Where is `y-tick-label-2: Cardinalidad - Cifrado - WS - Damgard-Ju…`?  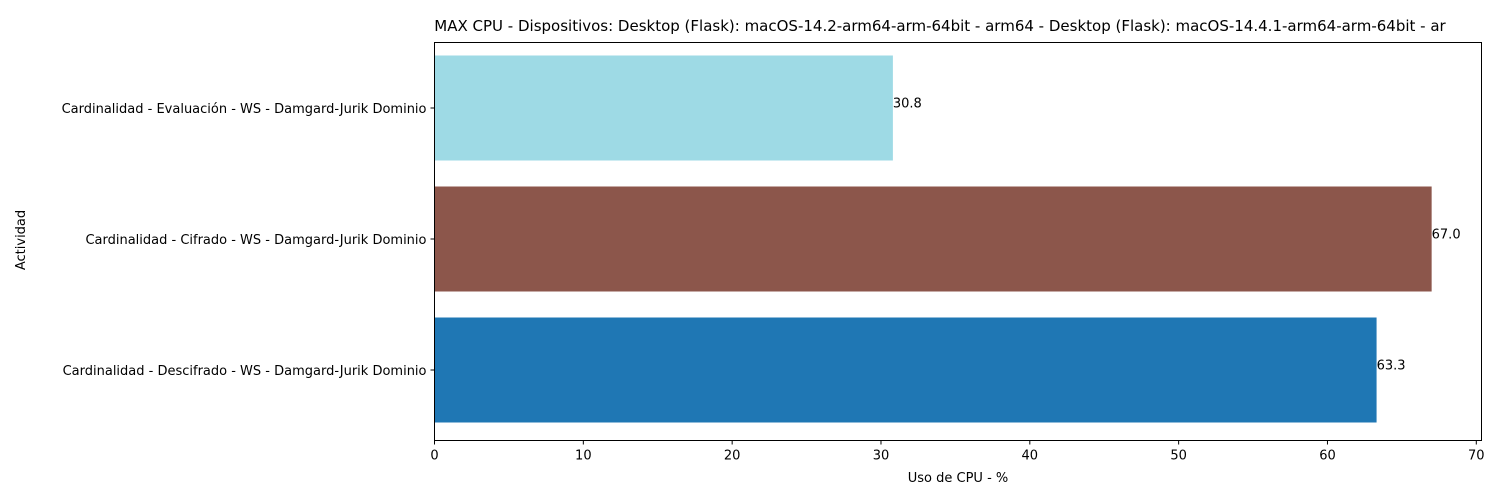 y-tick-label-2: Cardinalidad - Cifrado - WS - Damgard-Ju… is located at coordinates (255, 240).